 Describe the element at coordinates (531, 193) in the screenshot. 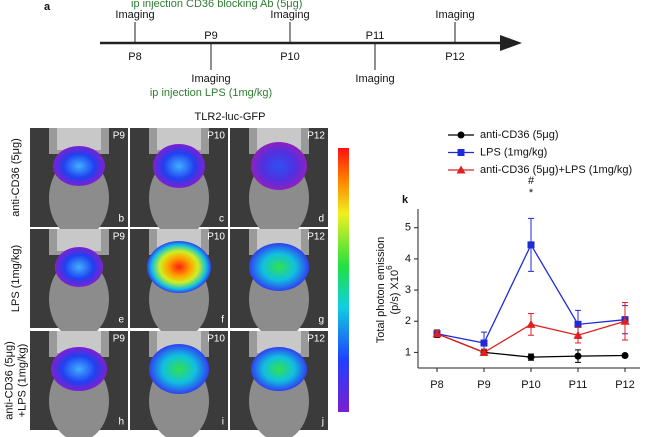

I see `significance-mark: *` at that location.